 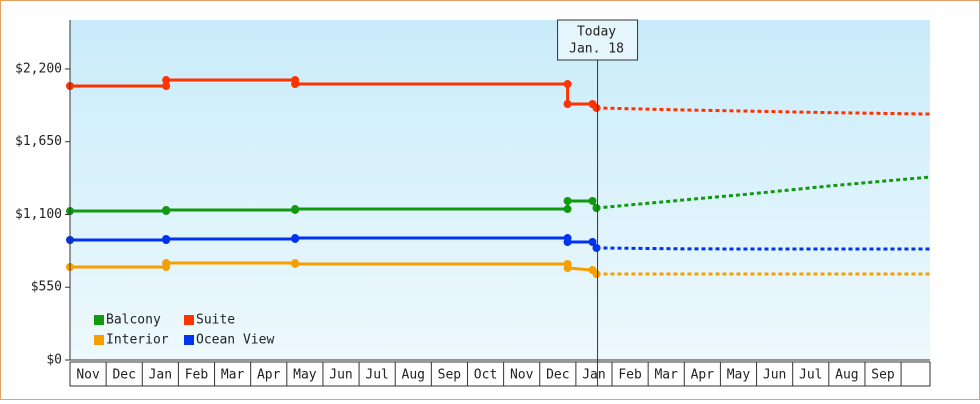 I want to click on today-label: Today, so click(x=596, y=32).